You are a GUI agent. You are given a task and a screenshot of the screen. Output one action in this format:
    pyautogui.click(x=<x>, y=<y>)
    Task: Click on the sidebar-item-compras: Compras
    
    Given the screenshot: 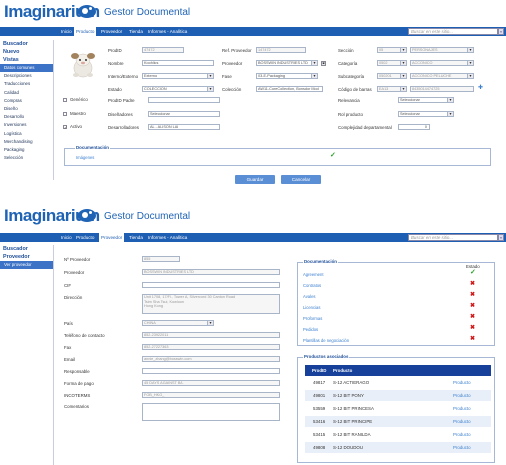 What is the action you would take?
    pyautogui.click(x=13, y=100)
    